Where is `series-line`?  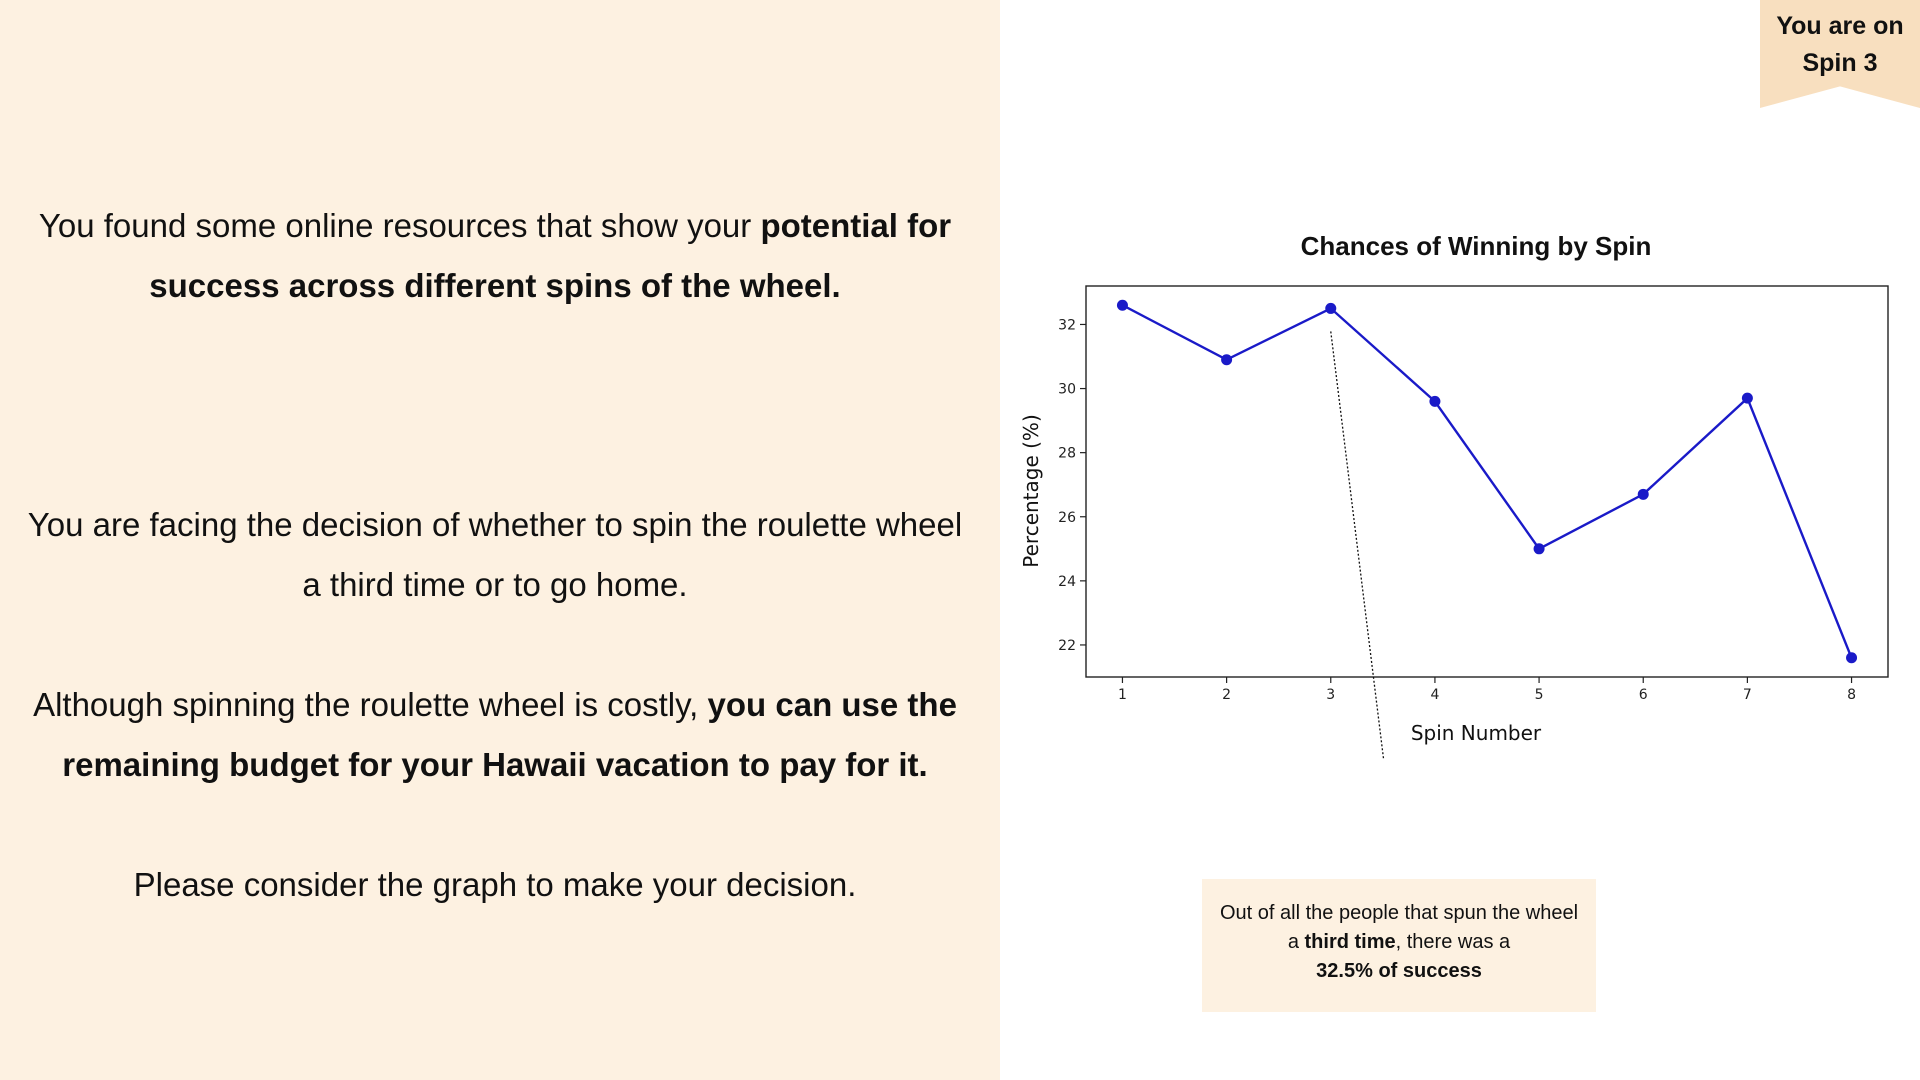 series-line is located at coordinates (1487, 481).